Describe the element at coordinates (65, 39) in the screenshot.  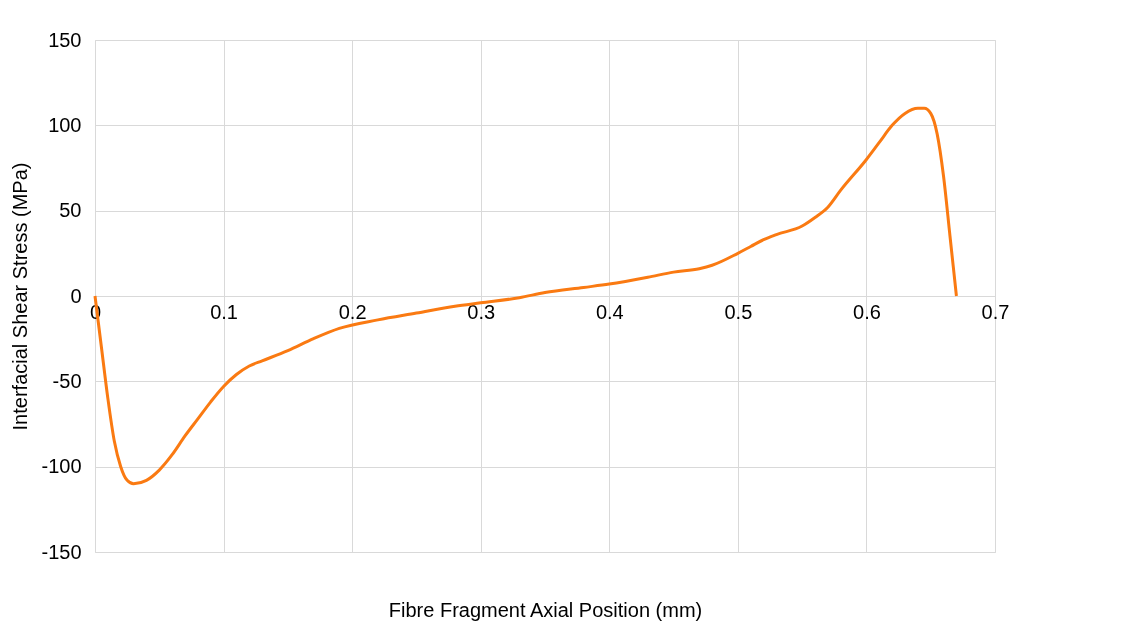
I see `y-tick-label: 150` at that location.